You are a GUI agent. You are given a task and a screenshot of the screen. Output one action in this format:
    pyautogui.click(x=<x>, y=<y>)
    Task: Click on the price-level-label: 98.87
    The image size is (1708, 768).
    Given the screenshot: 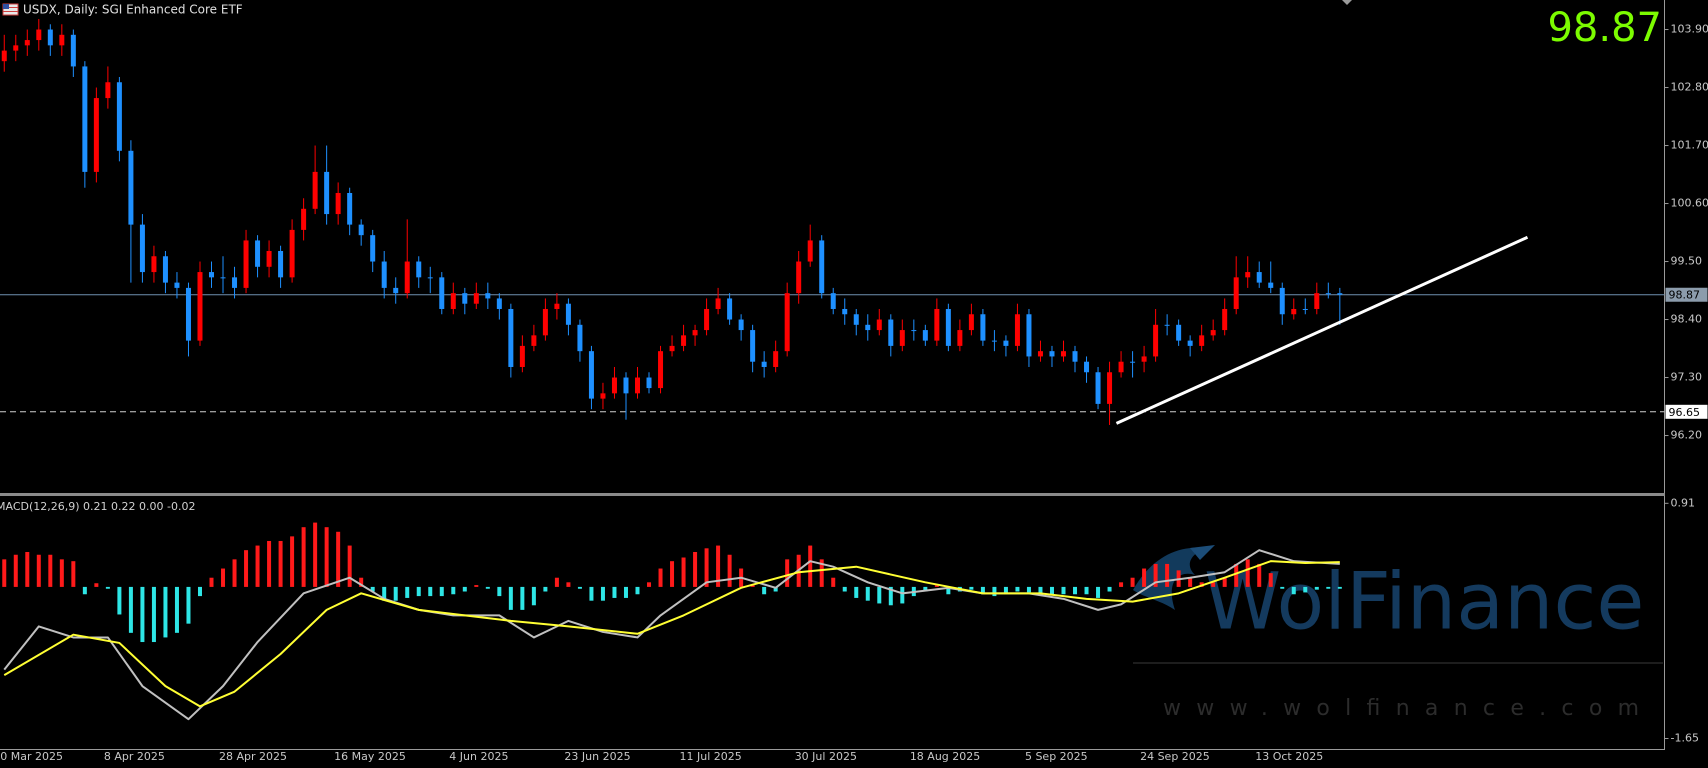 What is the action you would take?
    pyautogui.click(x=1685, y=295)
    